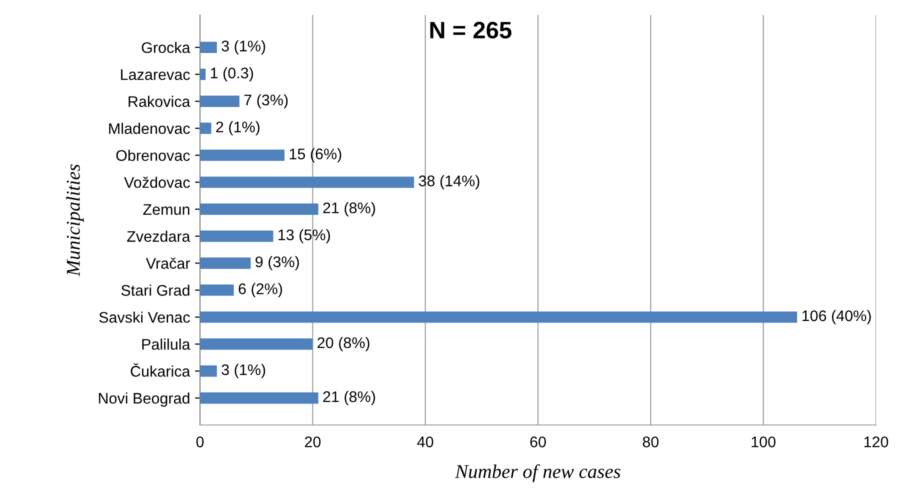 The width and height of the screenshot is (912, 503). What do you see at coordinates (449, 182) in the screenshot?
I see `data-label: 38 (14%)` at bounding box center [449, 182].